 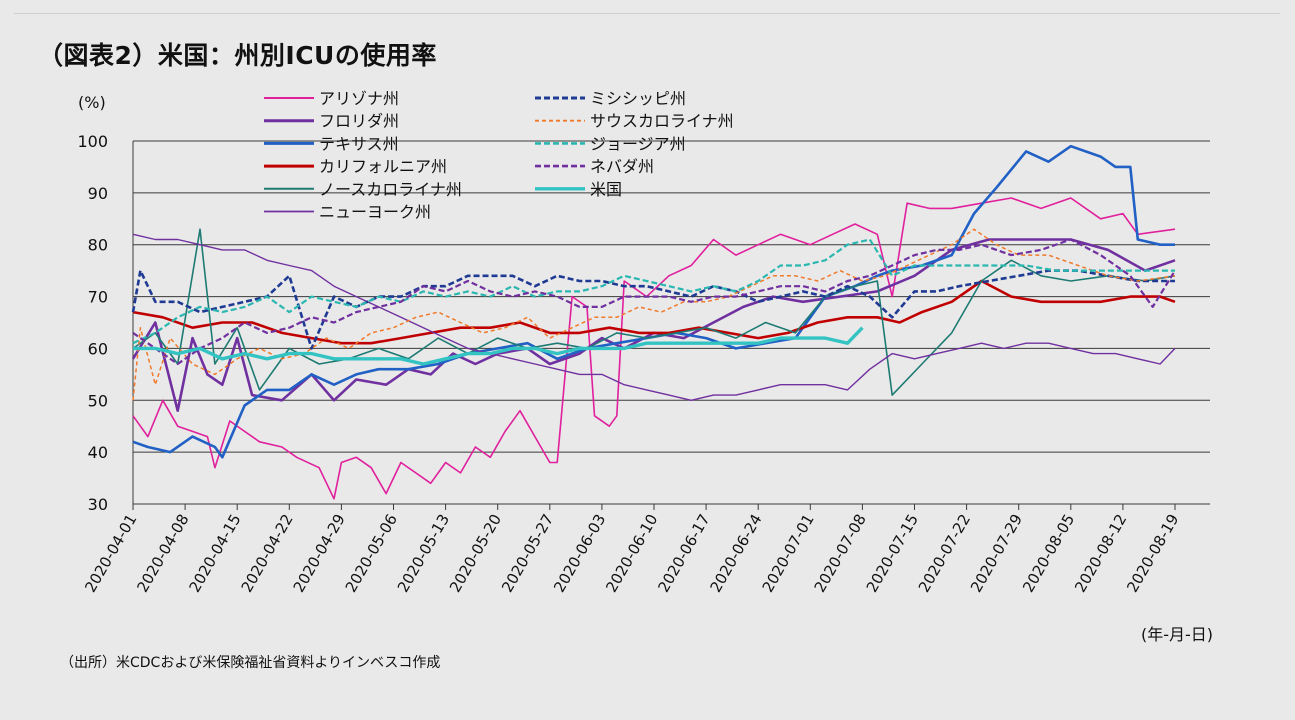 I want to click on y-tick-label: 100, so click(x=92, y=141).